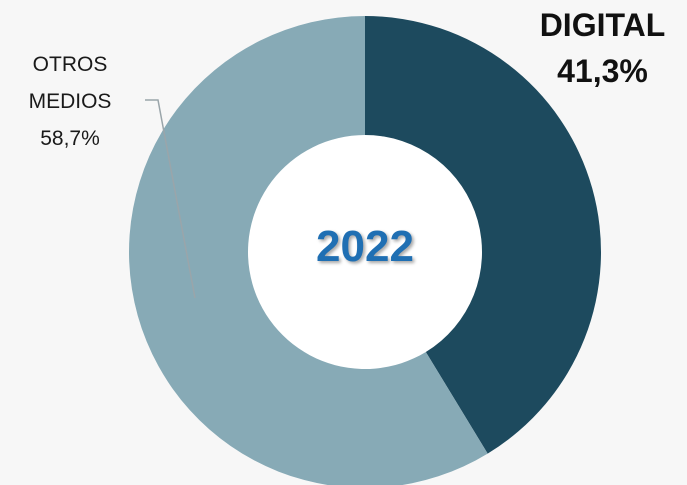 The height and width of the screenshot is (485, 687). I want to click on slice-label-otros: OTROS MEDIOS 58,7%, so click(70, 101).